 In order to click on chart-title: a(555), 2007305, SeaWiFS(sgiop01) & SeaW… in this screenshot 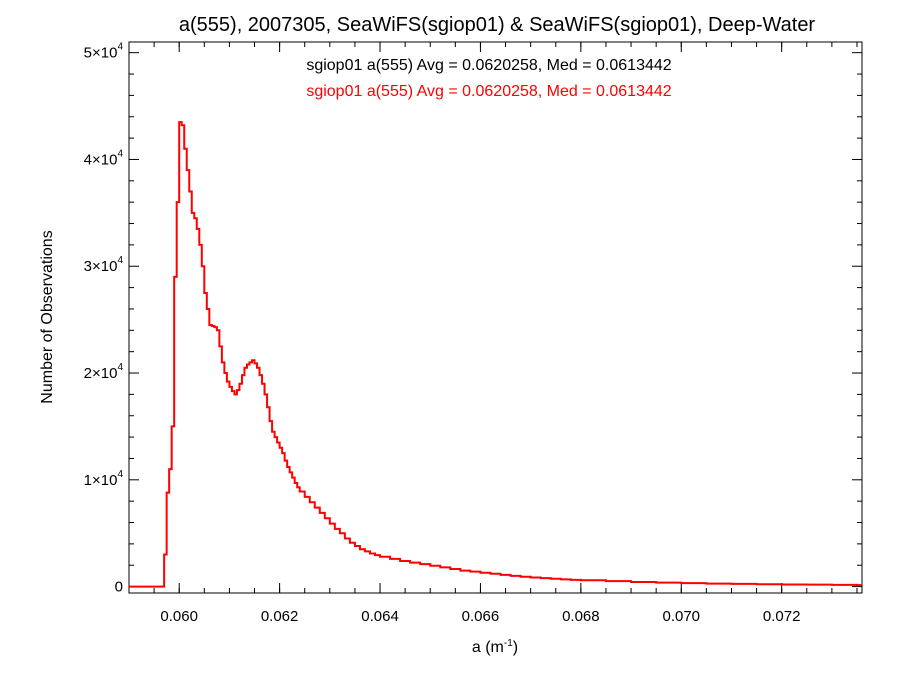, I will do `click(497, 25)`.